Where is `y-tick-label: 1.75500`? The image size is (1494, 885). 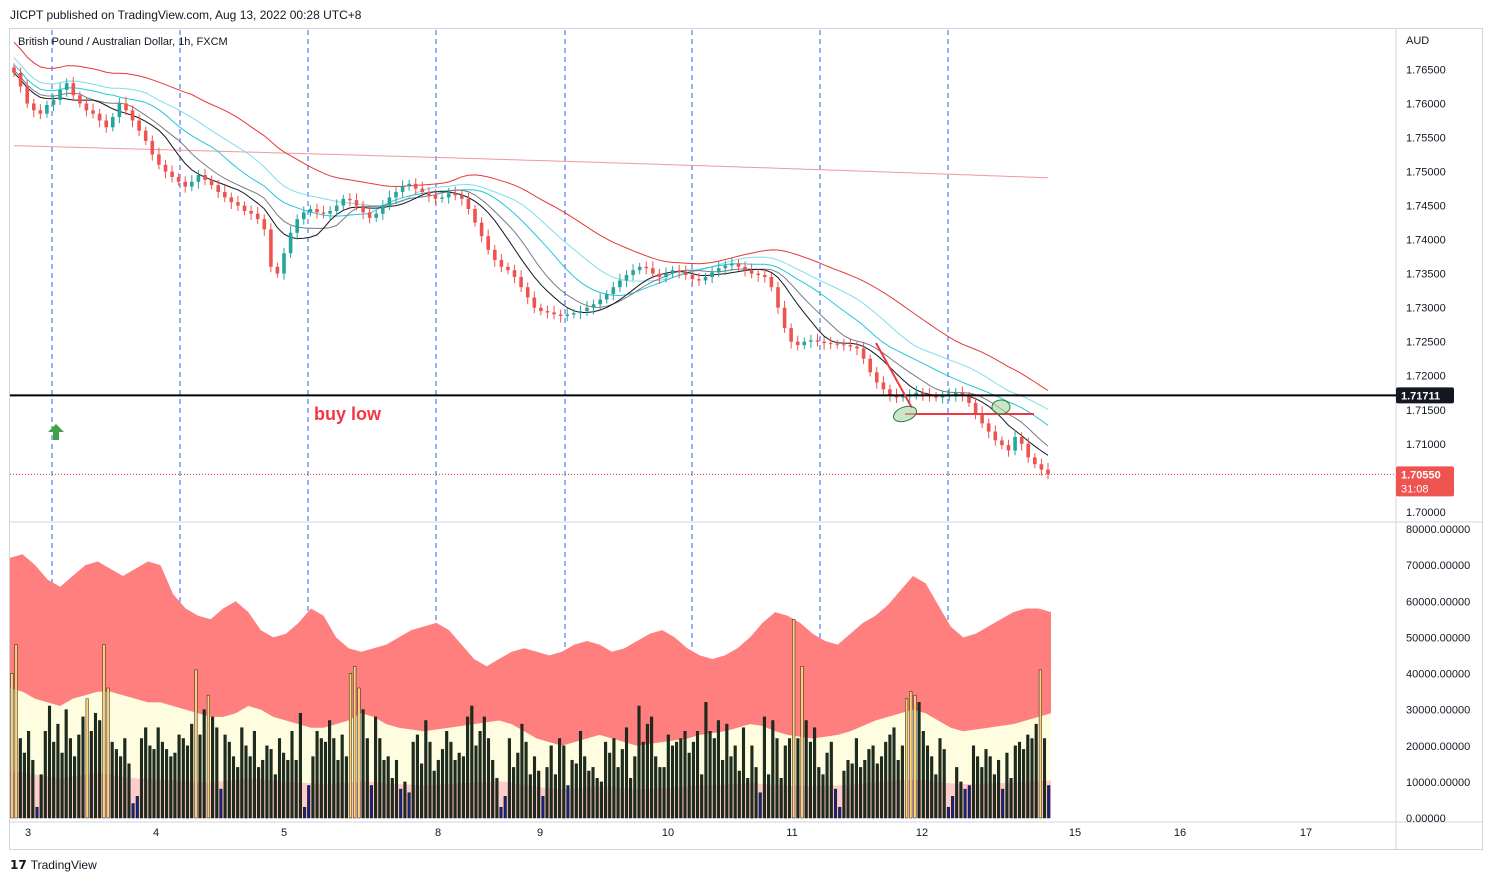
y-tick-label: 1.75500 is located at coordinates (1426, 139).